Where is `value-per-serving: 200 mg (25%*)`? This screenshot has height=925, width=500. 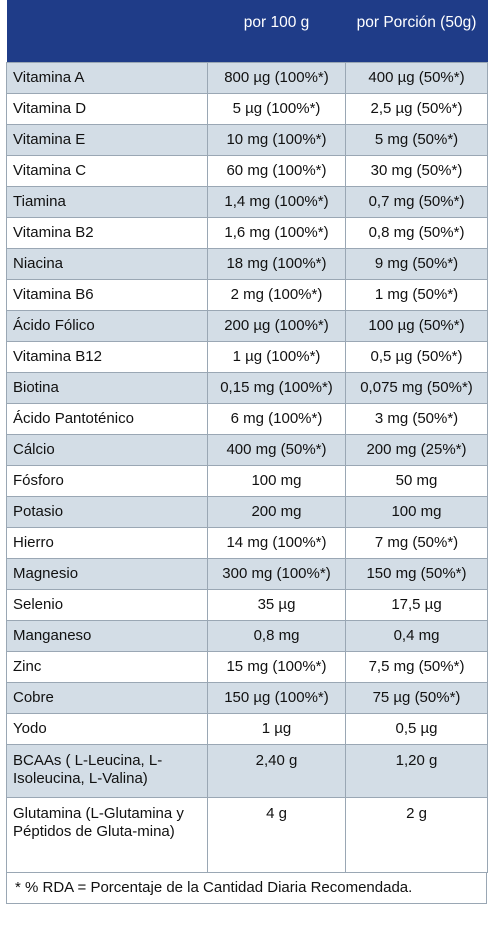 value-per-serving: 200 mg (25%*) is located at coordinates (416, 449).